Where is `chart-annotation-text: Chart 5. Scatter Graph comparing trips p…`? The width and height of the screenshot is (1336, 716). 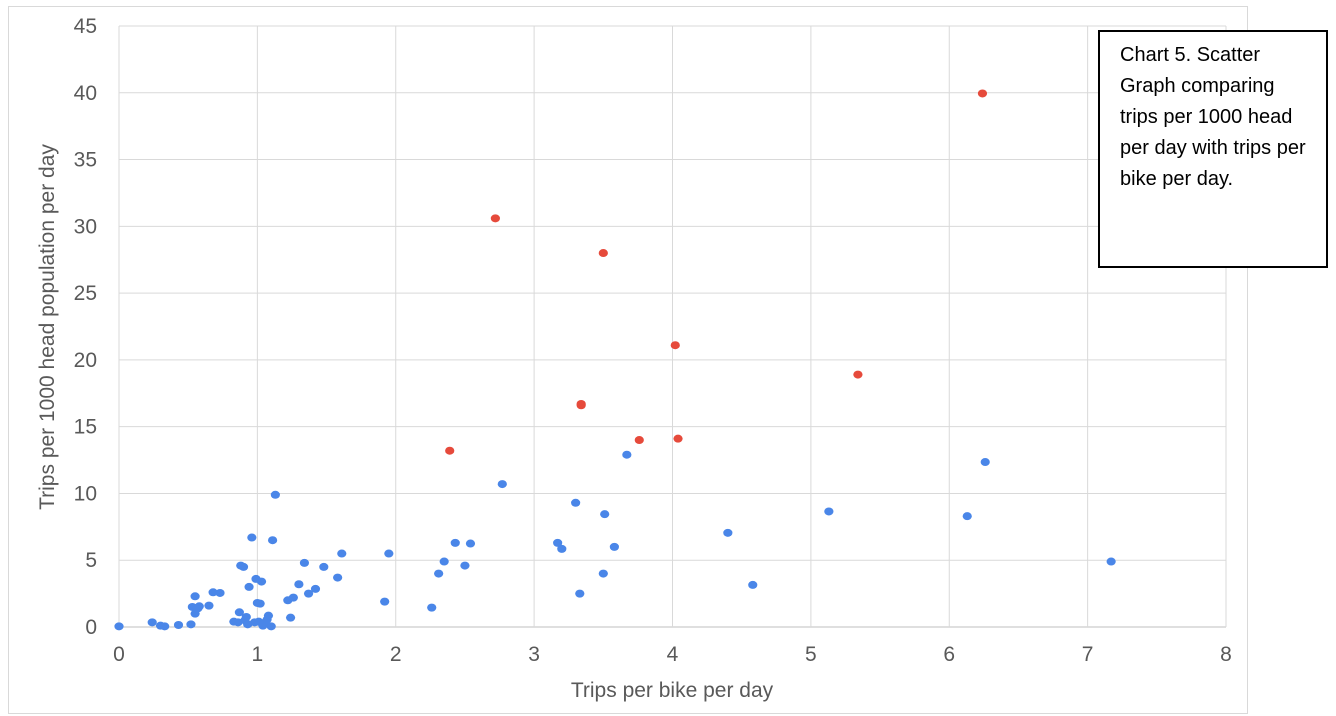 chart-annotation-text: Chart 5. Scatter Graph comparing trips p… is located at coordinates (1213, 117).